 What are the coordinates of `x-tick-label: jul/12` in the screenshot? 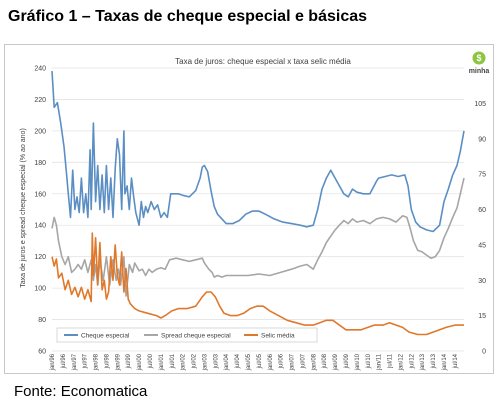 It's located at (412, 361).